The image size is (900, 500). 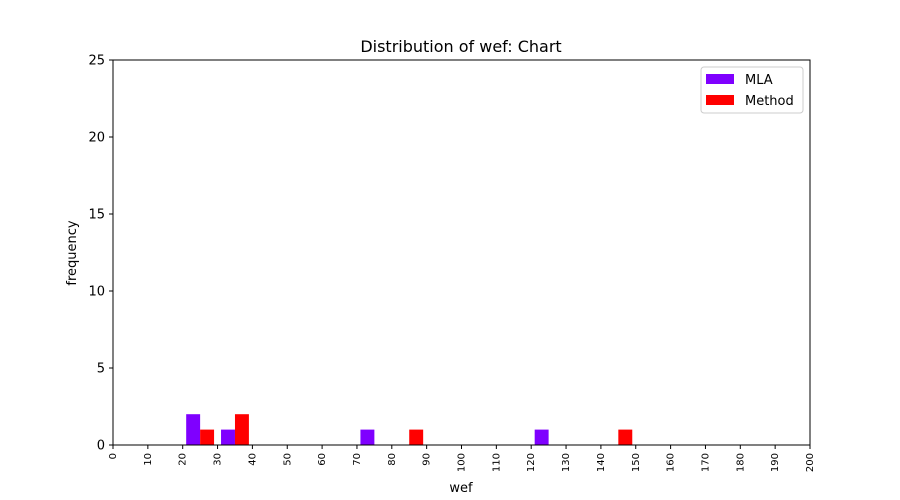 I want to click on x-tick-label: 60, so click(x=322, y=459).